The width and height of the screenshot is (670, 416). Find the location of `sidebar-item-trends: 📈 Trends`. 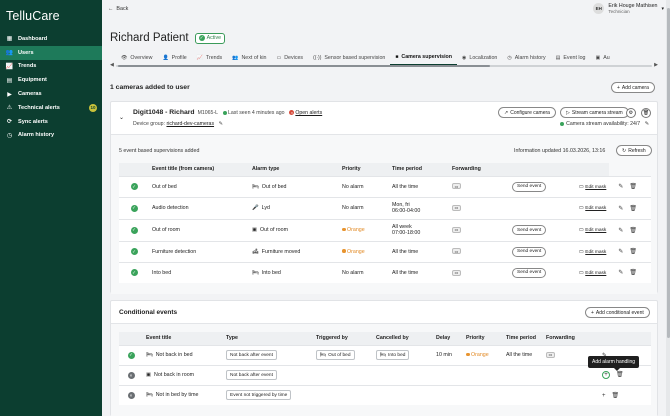

sidebar-item-trends: 📈 Trends is located at coordinates (51, 67).